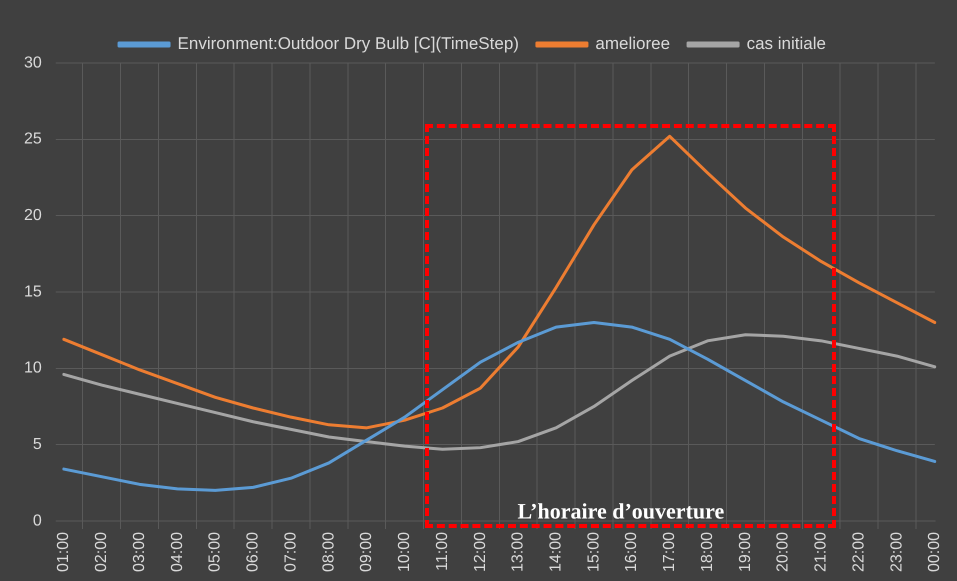 The image size is (957, 581). I want to click on y-tick-label: 5, so click(37, 445).